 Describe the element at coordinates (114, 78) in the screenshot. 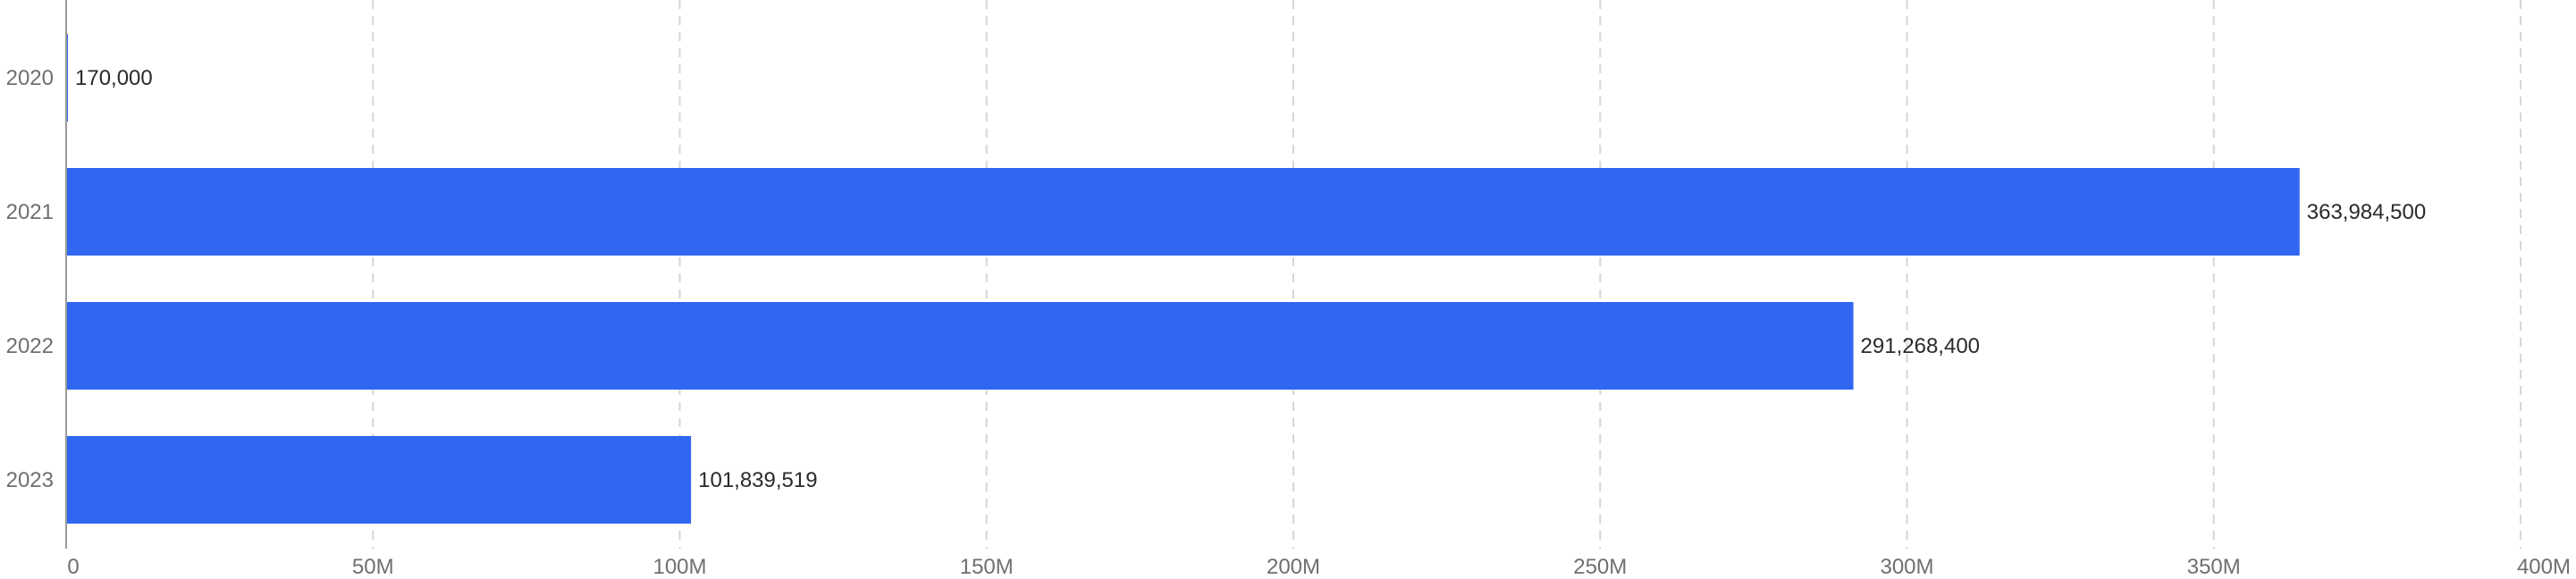

I see `data-label: 170,000` at that location.